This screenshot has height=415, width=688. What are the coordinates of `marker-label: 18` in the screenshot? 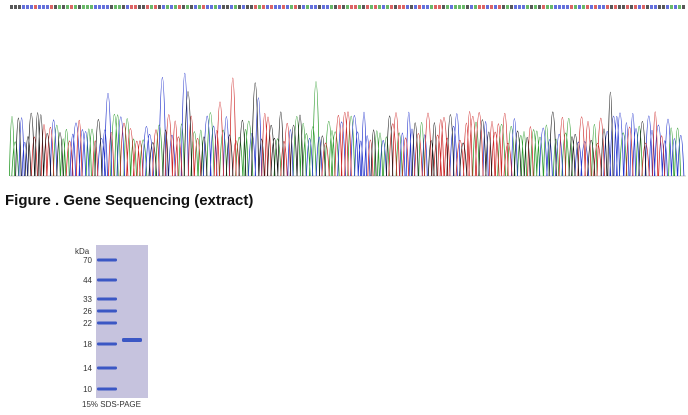 It's located at (87, 344).